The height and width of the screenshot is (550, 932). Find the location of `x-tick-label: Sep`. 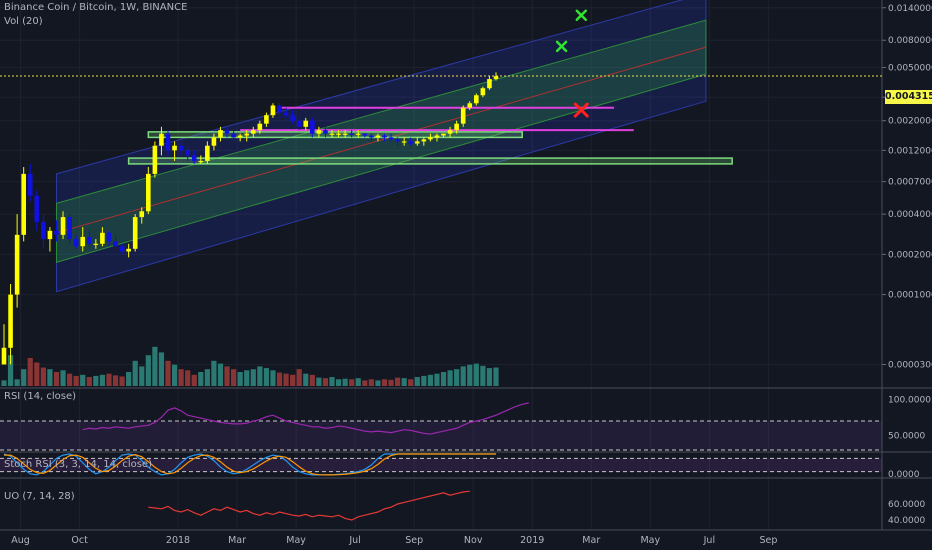

x-tick-label: Sep is located at coordinates (768, 540).